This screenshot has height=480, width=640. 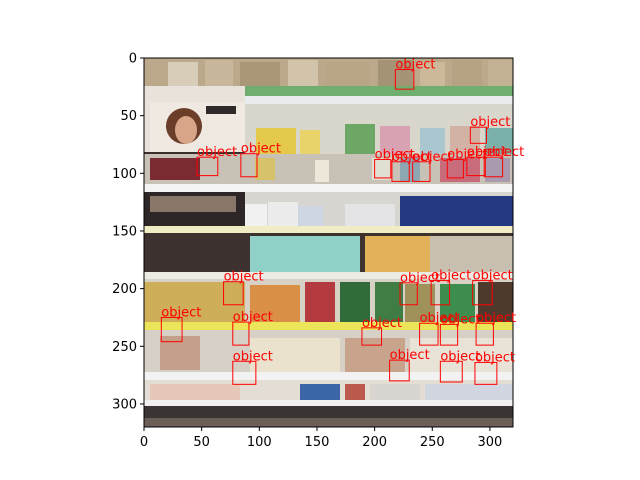 What do you see at coordinates (201, 442) in the screenshot?
I see `x-tick-label: 50` at bounding box center [201, 442].